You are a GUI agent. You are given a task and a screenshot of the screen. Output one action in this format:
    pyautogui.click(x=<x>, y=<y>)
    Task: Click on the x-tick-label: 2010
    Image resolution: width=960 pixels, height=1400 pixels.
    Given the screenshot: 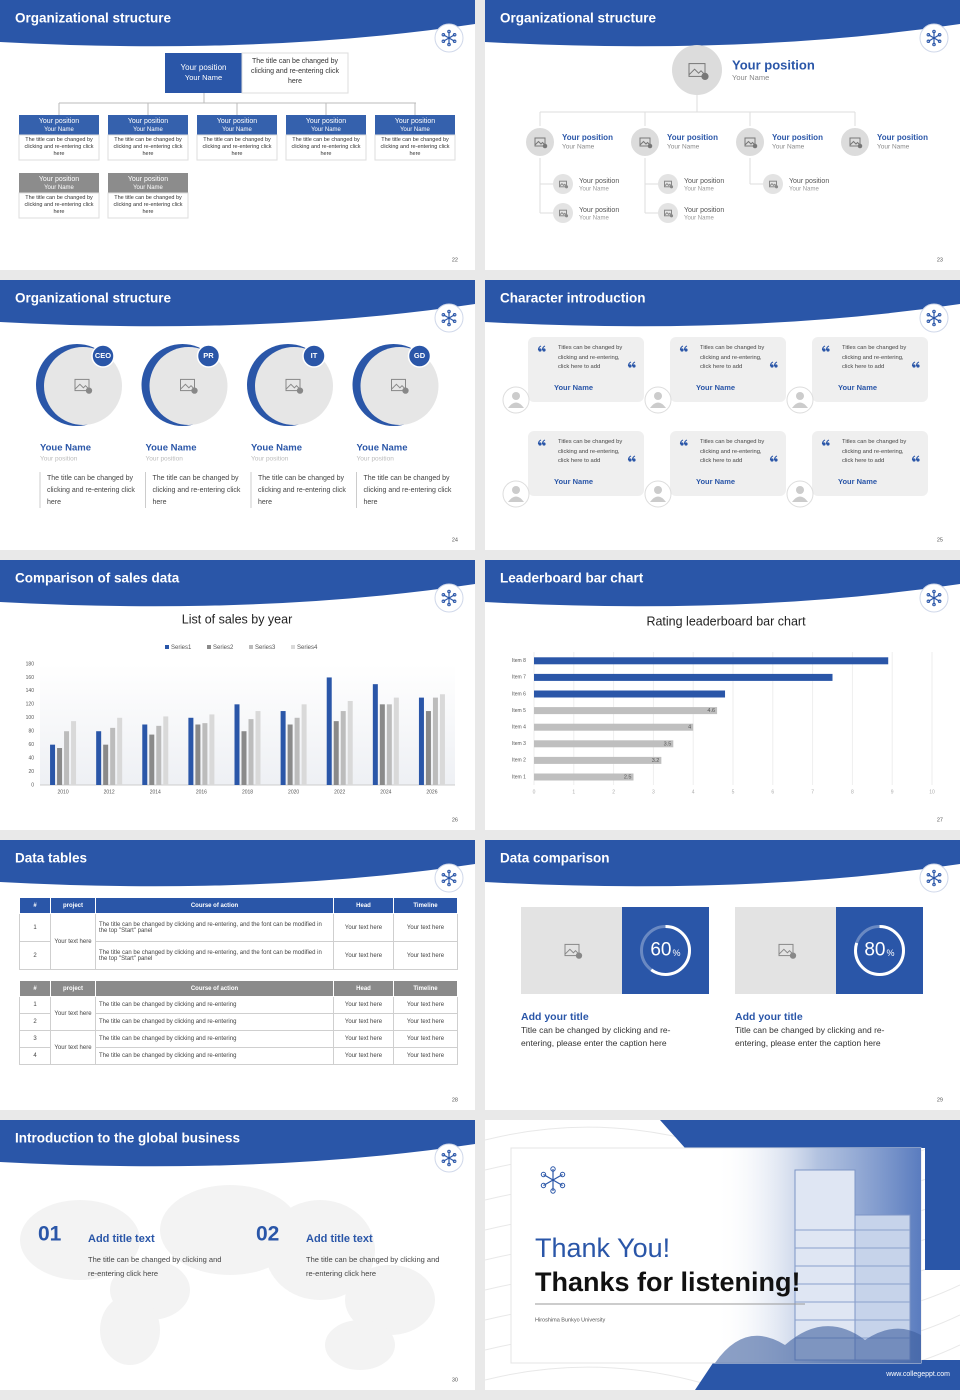 What is the action you would take?
    pyautogui.click(x=62, y=792)
    